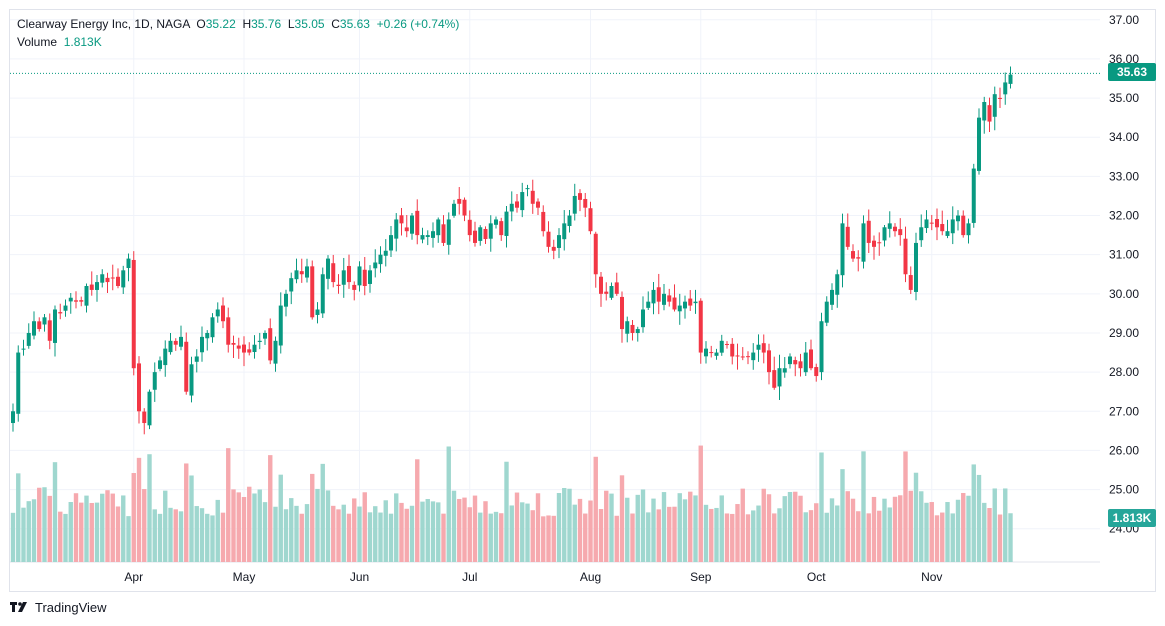 This screenshot has height=626, width=1165. What do you see at coordinates (359, 577) in the screenshot?
I see `time-tick-label: Jun` at bounding box center [359, 577].